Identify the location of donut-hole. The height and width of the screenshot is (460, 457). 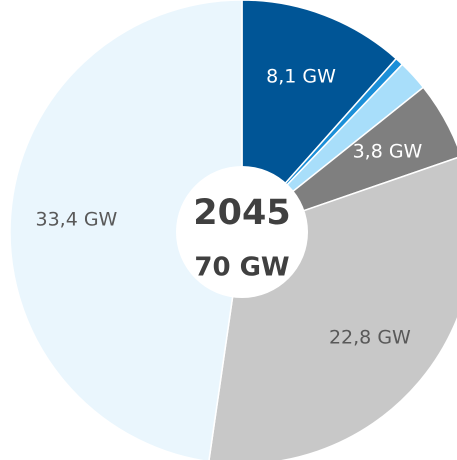
(242, 232).